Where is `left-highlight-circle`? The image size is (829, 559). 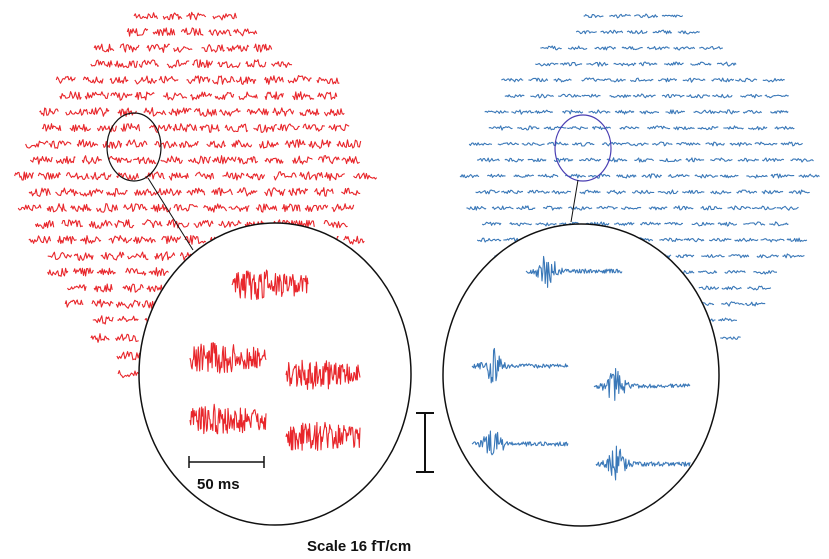
left-highlight-circle is located at coordinates (134, 147).